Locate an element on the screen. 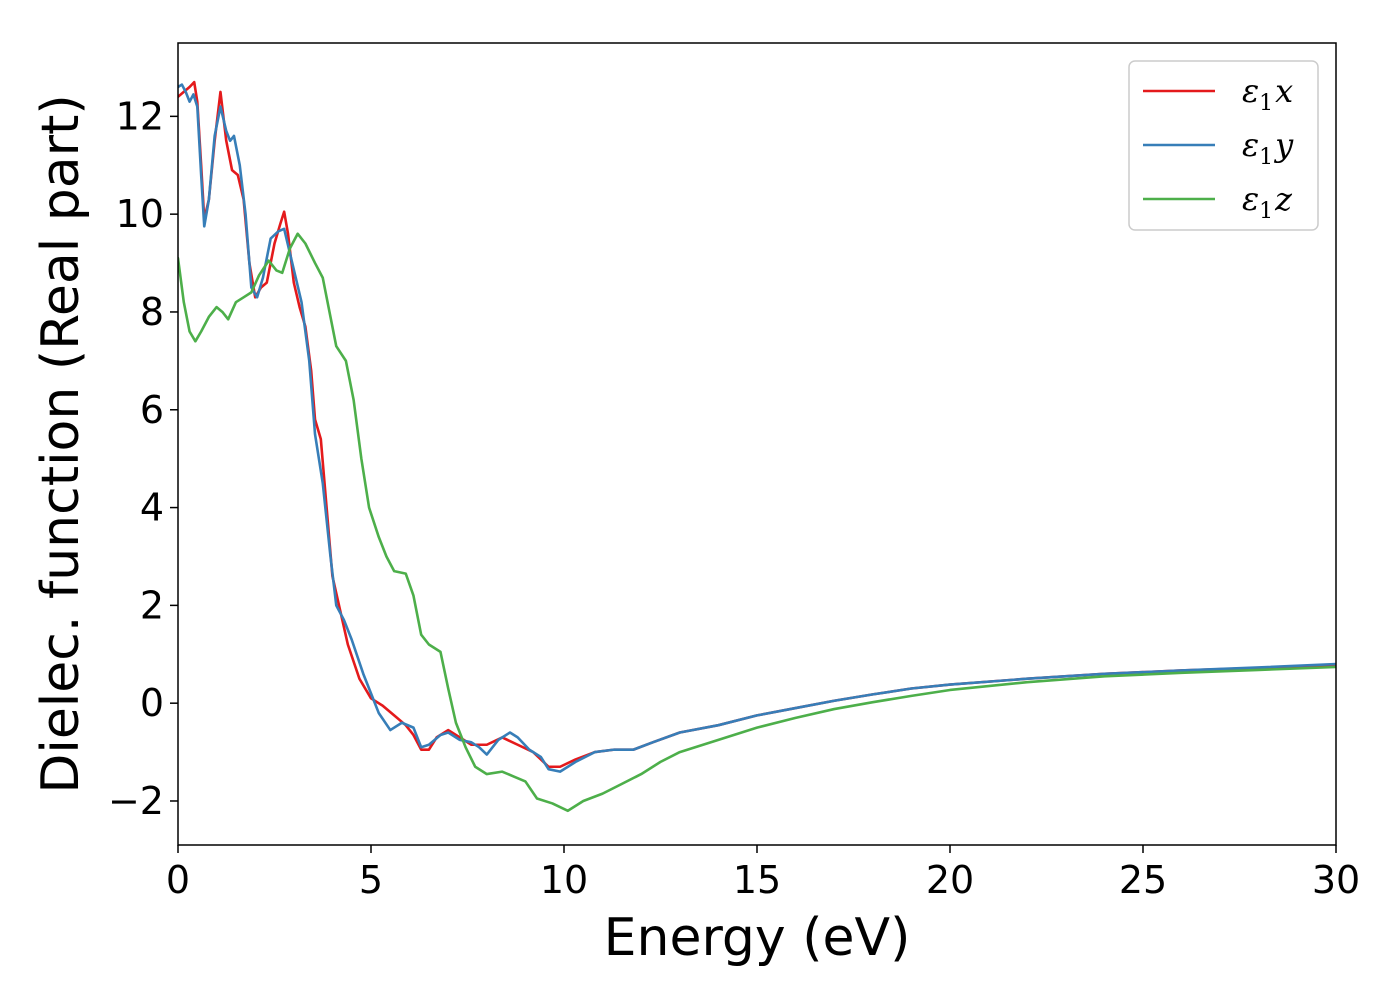 Image resolution: width=1400 pixels, height=1000 pixels. legend-frame is located at coordinates (1223, 145).